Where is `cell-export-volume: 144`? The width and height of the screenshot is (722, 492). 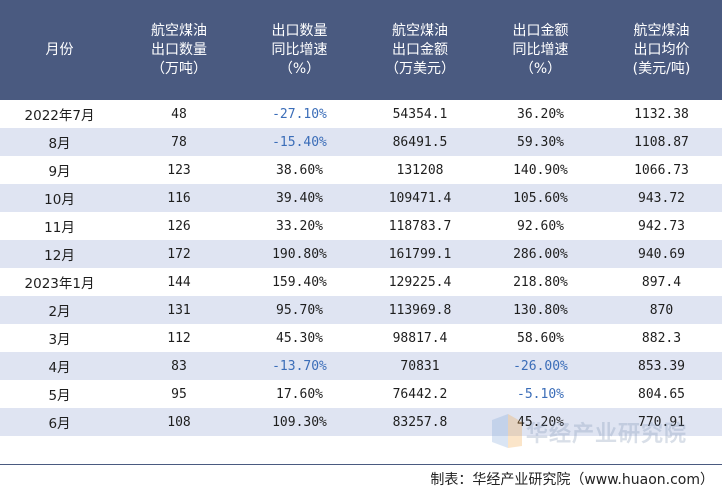
cell-export-volume: 144 is located at coordinates (179, 282).